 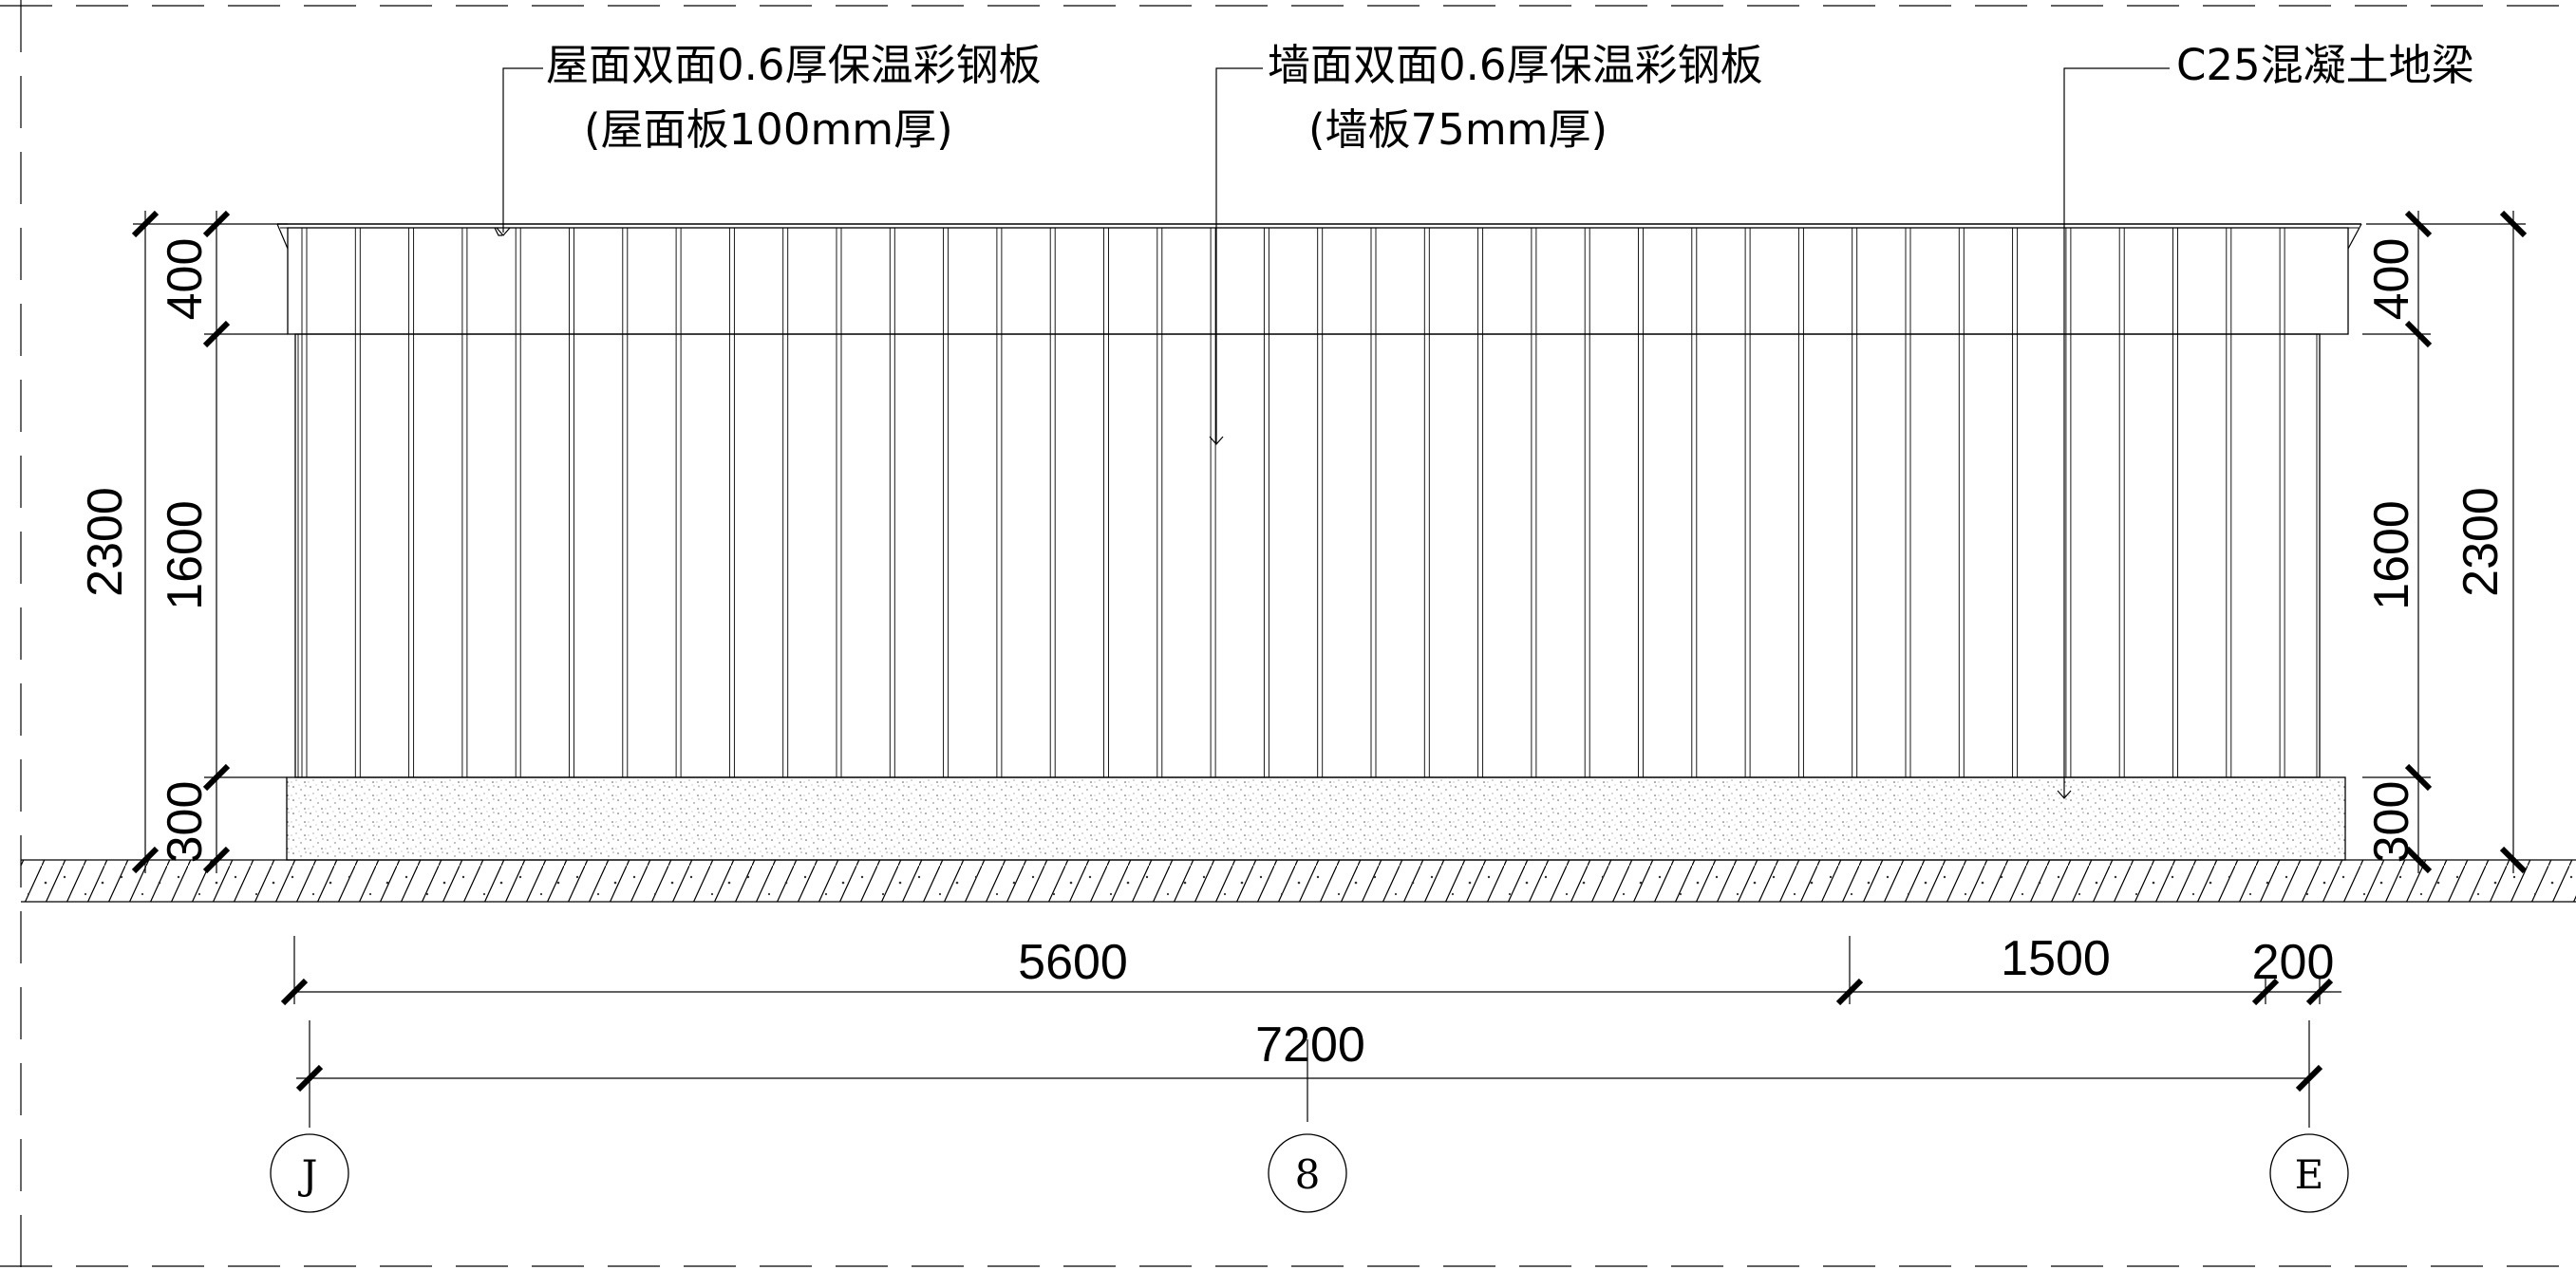 What do you see at coordinates (2481, 542) in the screenshot?
I see `right-total-height: 2300` at bounding box center [2481, 542].